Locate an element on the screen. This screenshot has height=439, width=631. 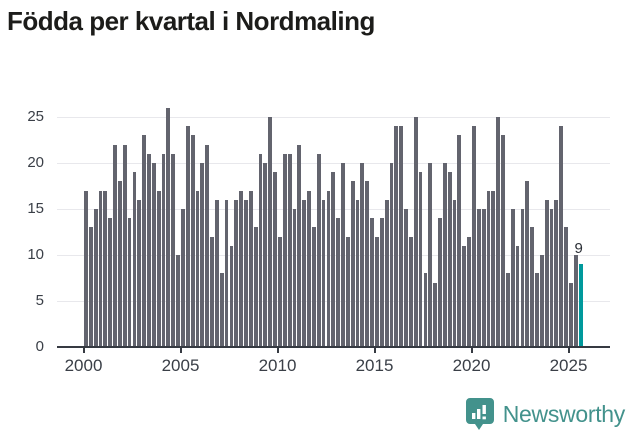
x-axis-tick-label: 2025 is located at coordinates (568, 365).